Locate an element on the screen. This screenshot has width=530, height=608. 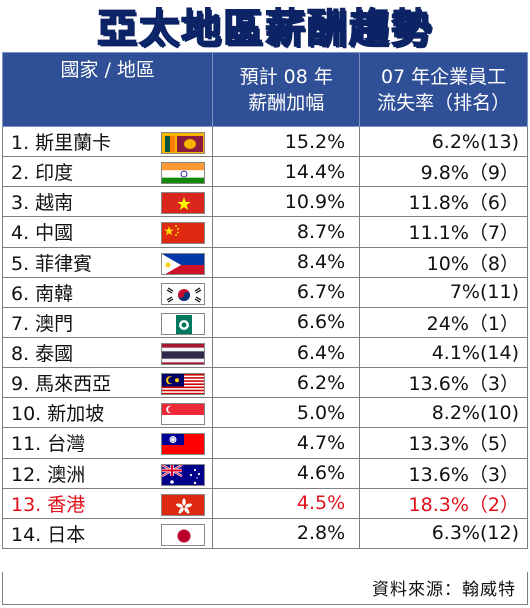
table-row: 4. 中國 8.7% 11.1%（7） is located at coordinates (264, 232).